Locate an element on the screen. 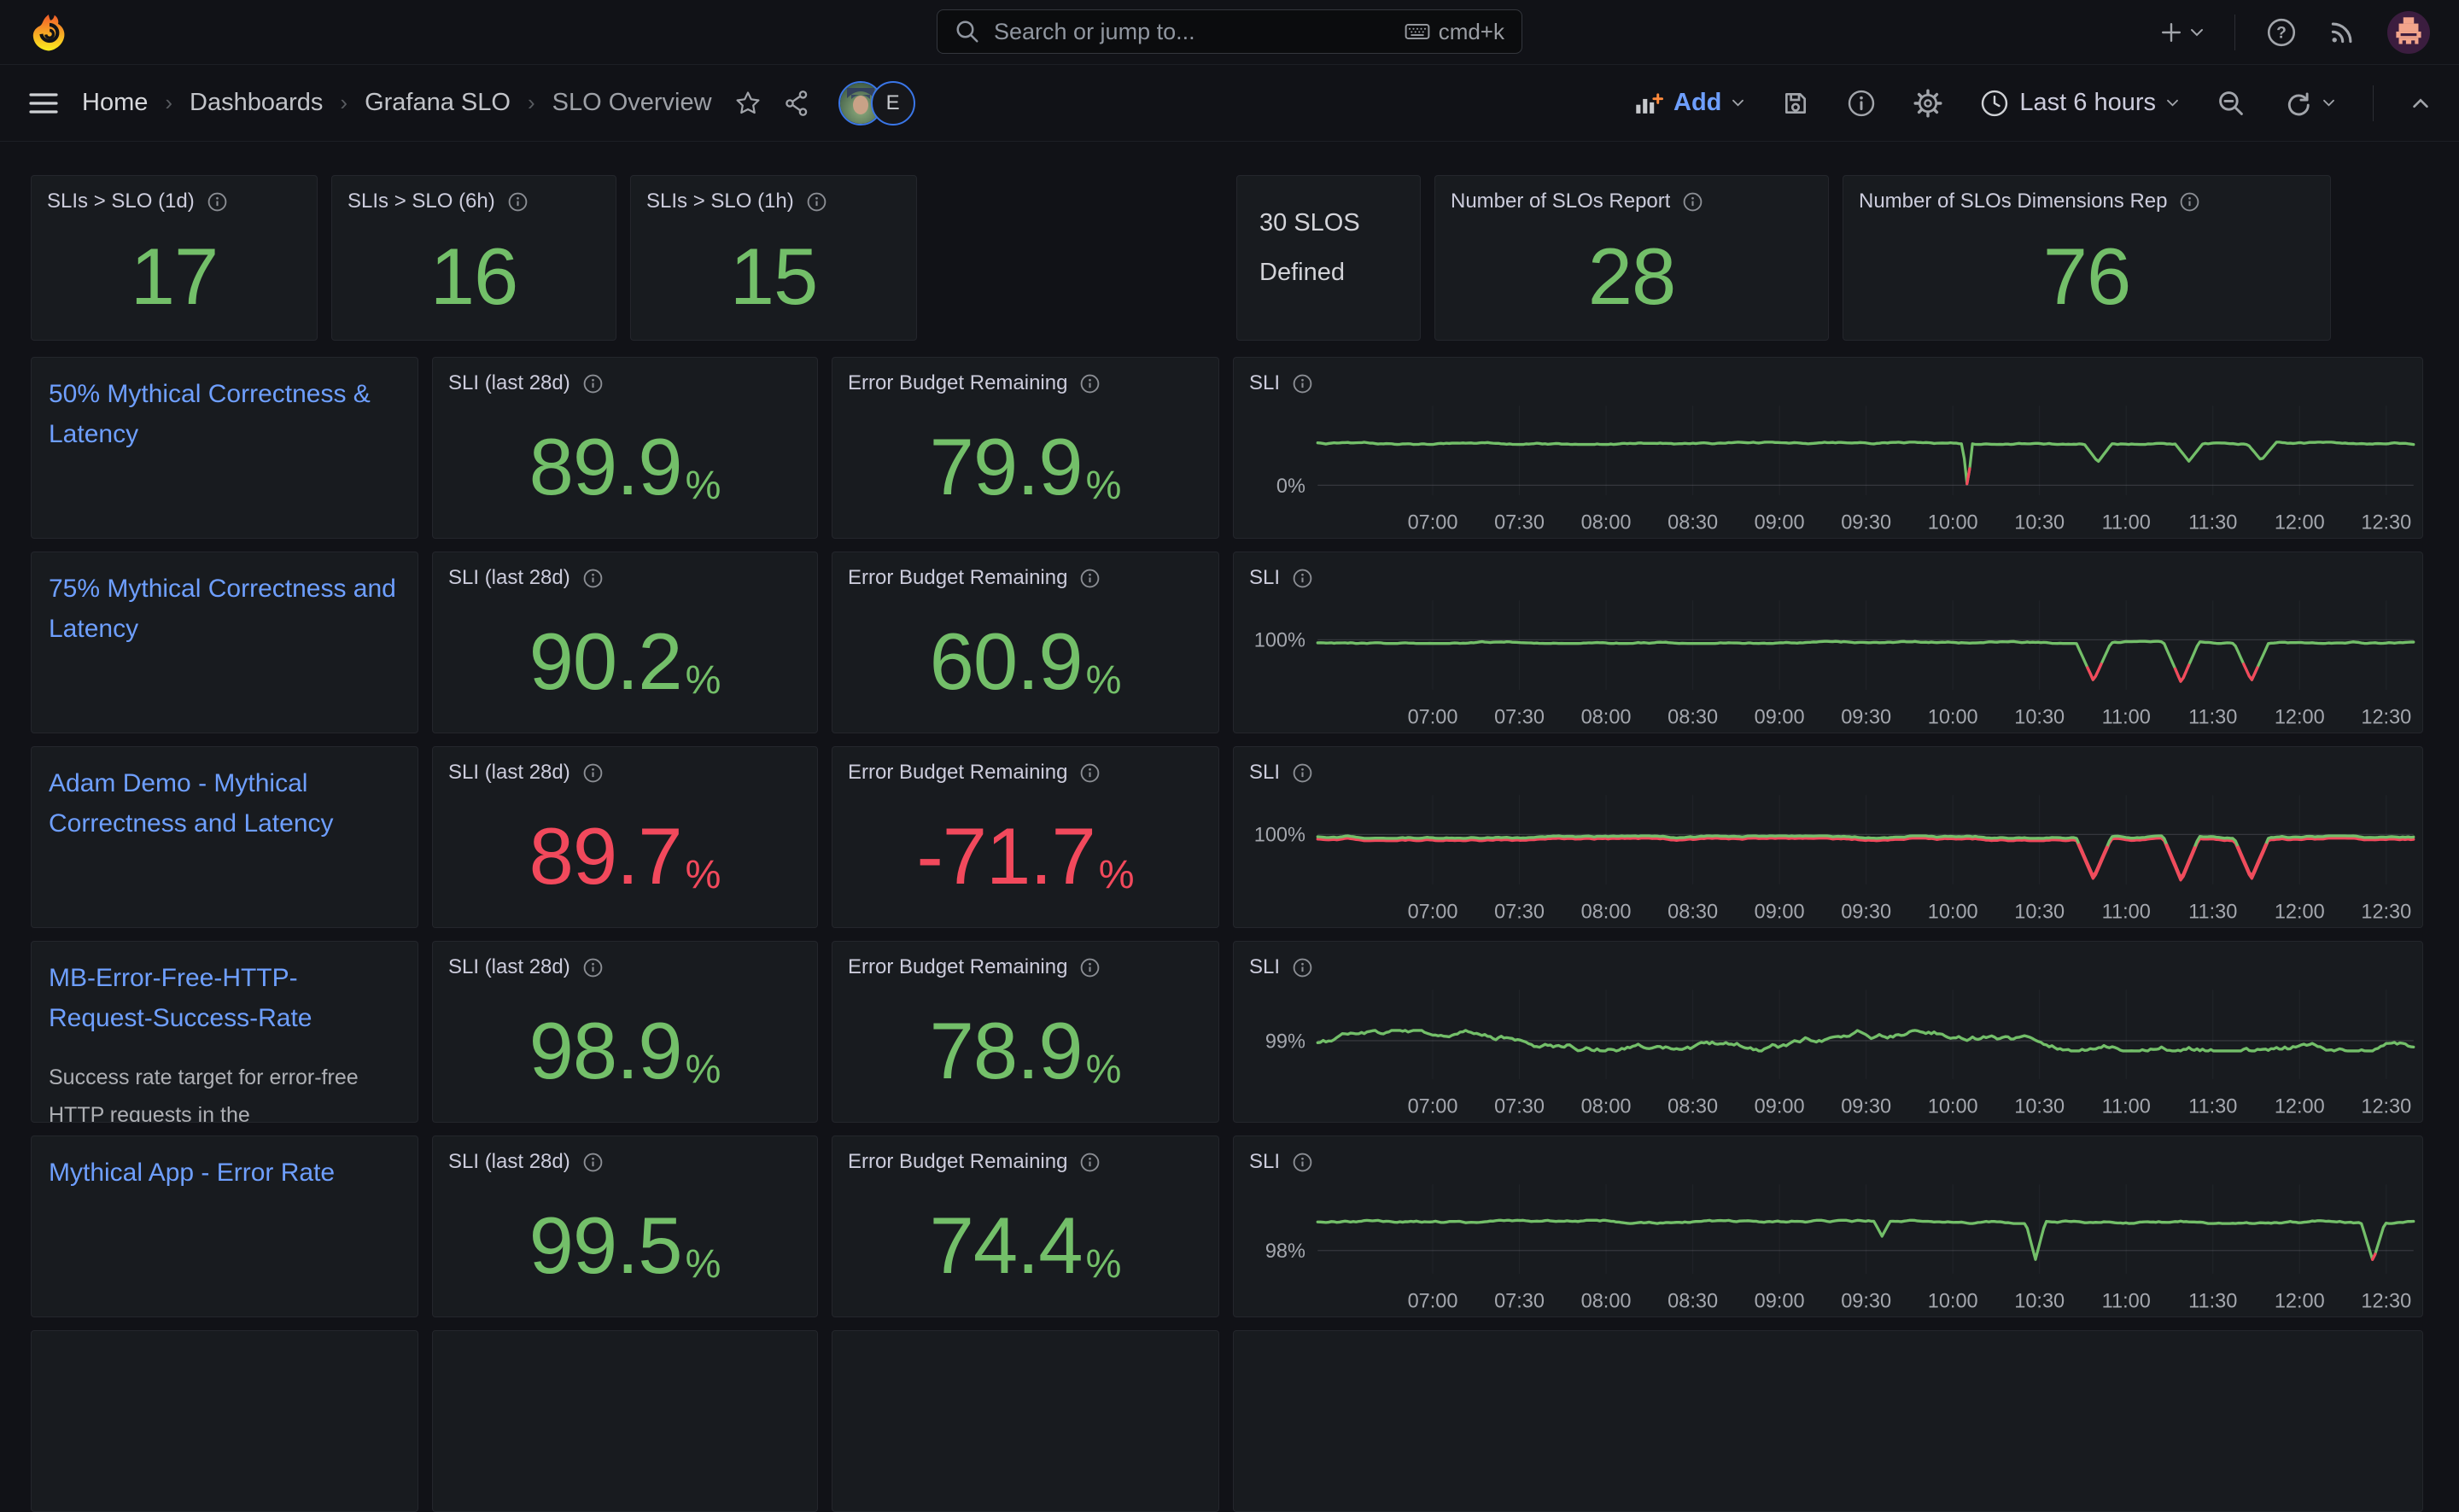 Image resolution: width=2459 pixels, height=1512 pixels. breadcrumb-home: Home is located at coordinates (115, 102).